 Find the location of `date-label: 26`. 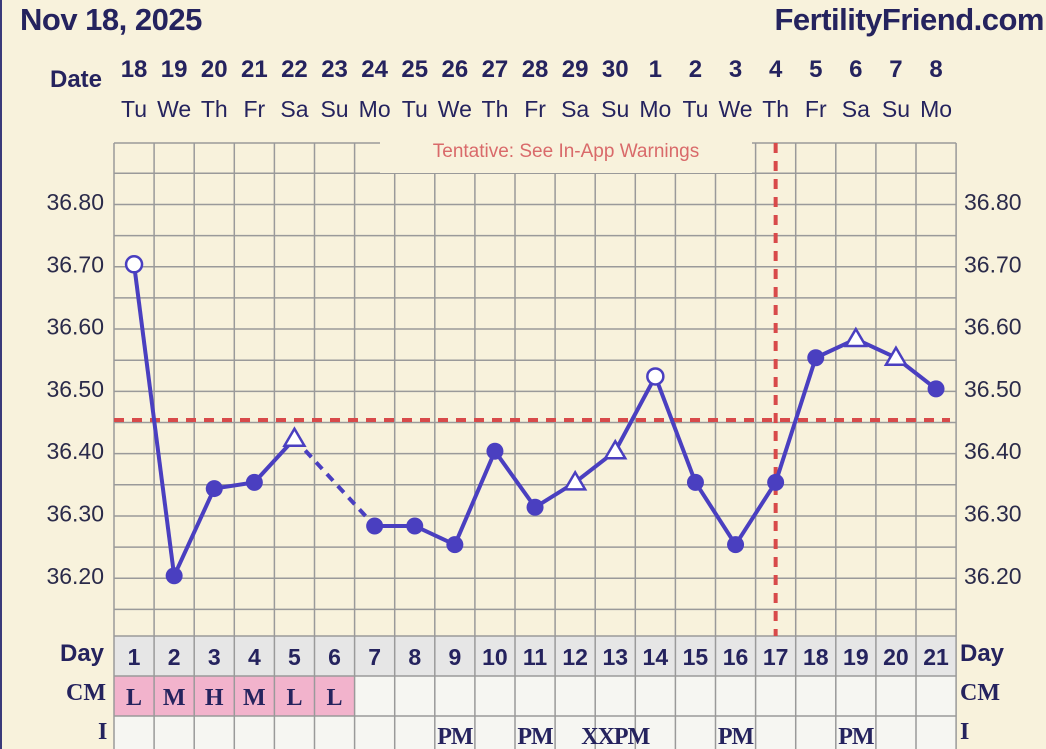

date-label: 26 is located at coordinates (455, 69).